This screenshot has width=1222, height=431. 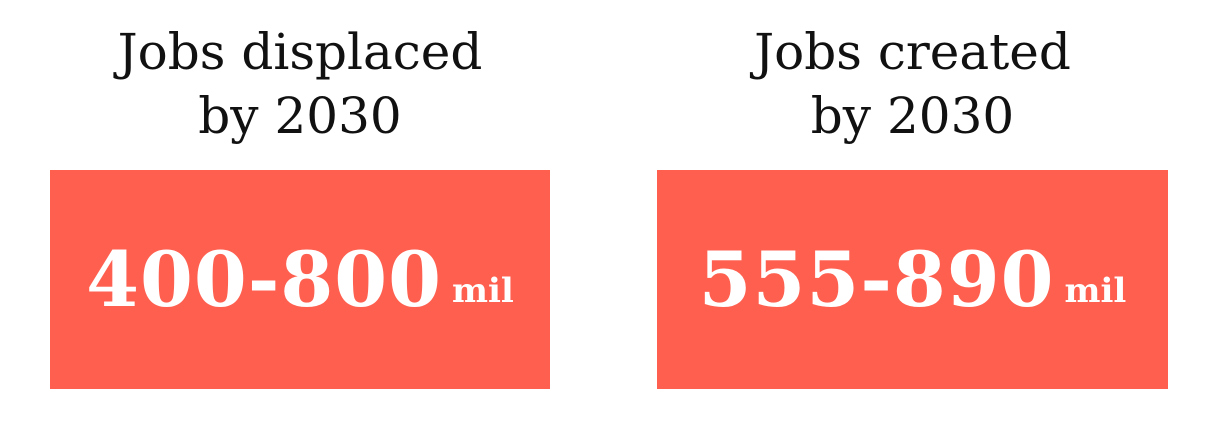 What do you see at coordinates (876, 279) in the screenshot?
I see `stat-value: 555-890` at bounding box center [876, 279].